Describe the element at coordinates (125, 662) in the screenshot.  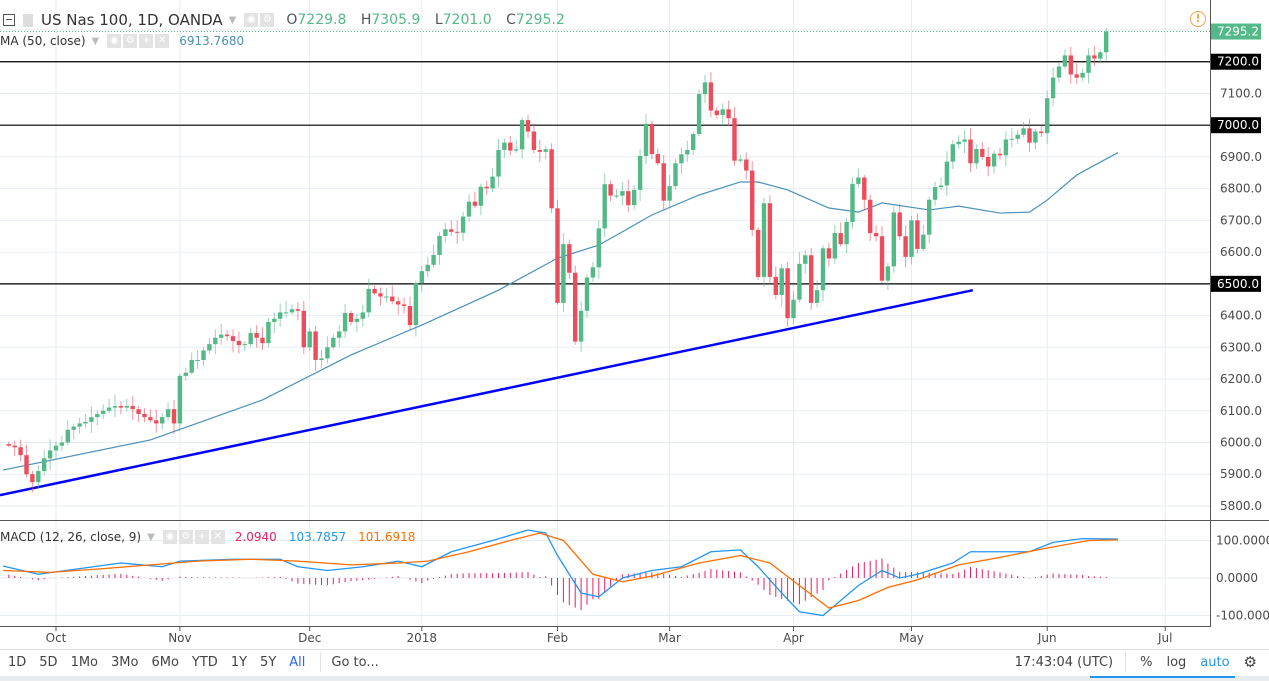
I see `range-3mo: 3Mo` at that location.